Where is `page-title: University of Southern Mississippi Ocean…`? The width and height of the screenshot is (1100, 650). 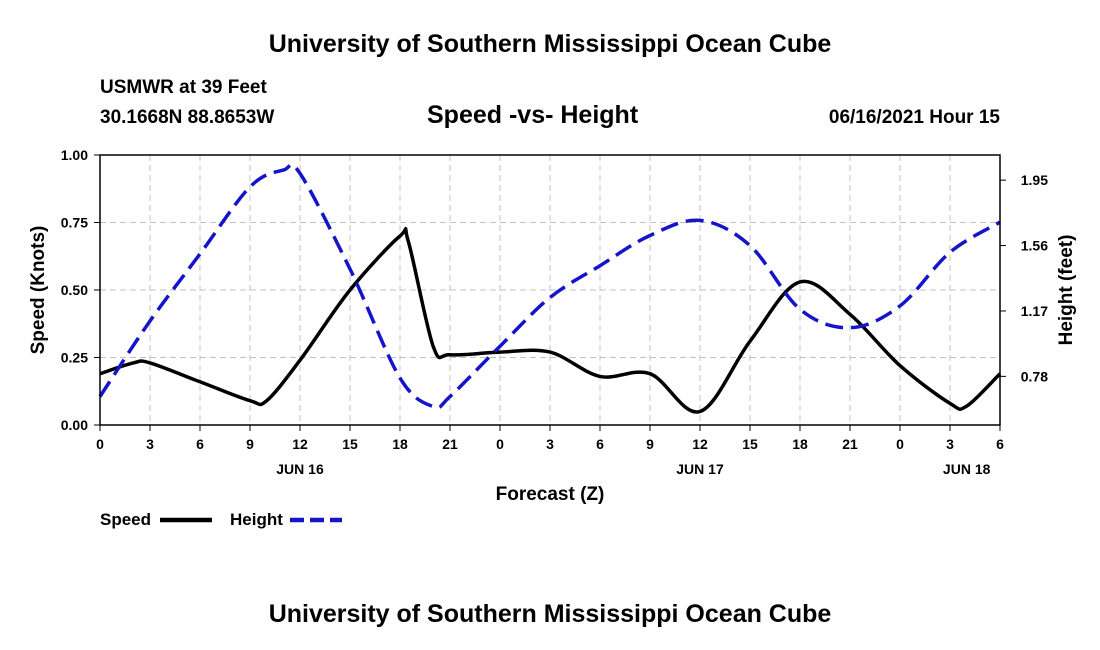
page-title: University of Southern Mississippi Ocean… is located at coordinates (550, 44).